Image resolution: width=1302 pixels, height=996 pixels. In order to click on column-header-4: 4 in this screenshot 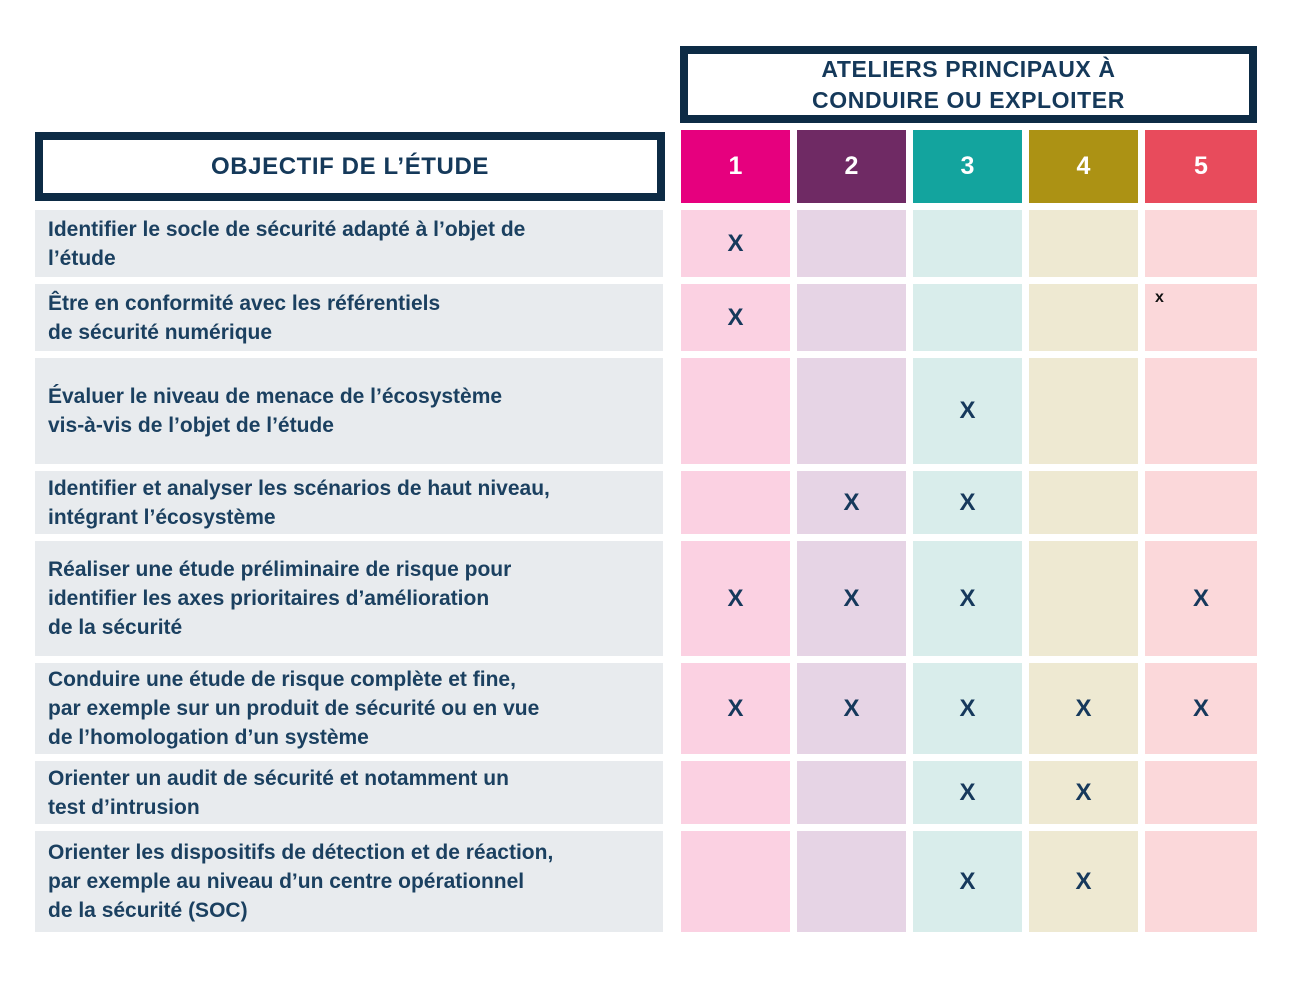, I will do `click(1083, 166)`.